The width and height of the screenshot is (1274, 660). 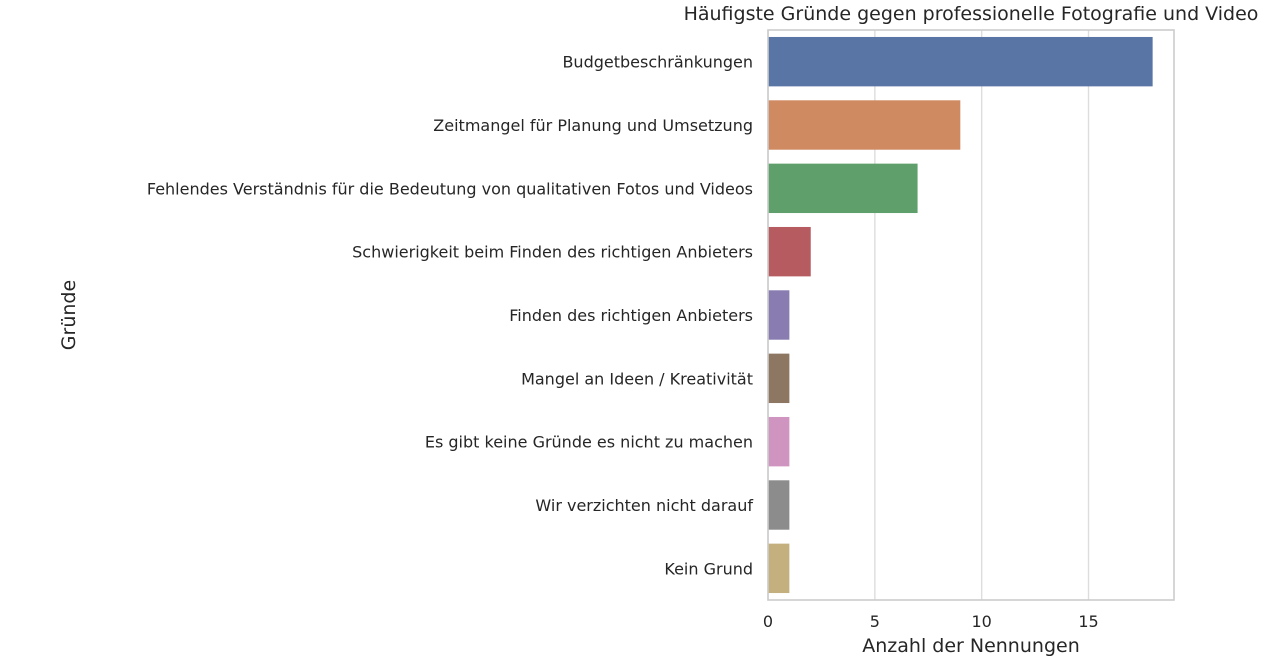 What do you see at coordinates (875, 621) in the screenshot?
I see `x-tick-label: 5` at bounding box center [875, 621].